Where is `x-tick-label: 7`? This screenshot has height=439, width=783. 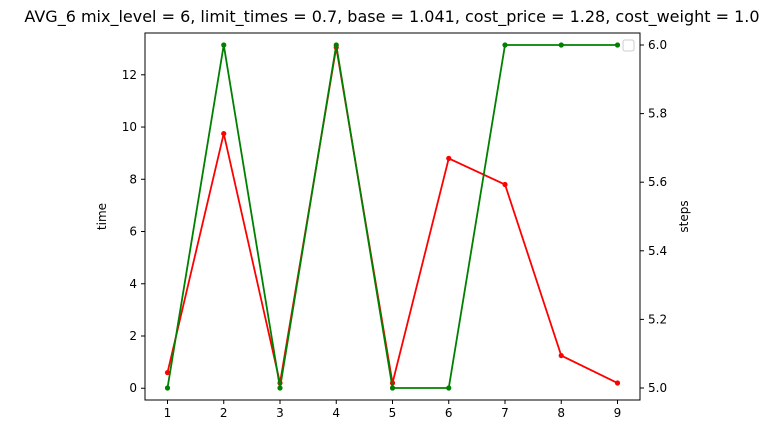
x-tick-label: 7 is located at coordinates (505, 413).